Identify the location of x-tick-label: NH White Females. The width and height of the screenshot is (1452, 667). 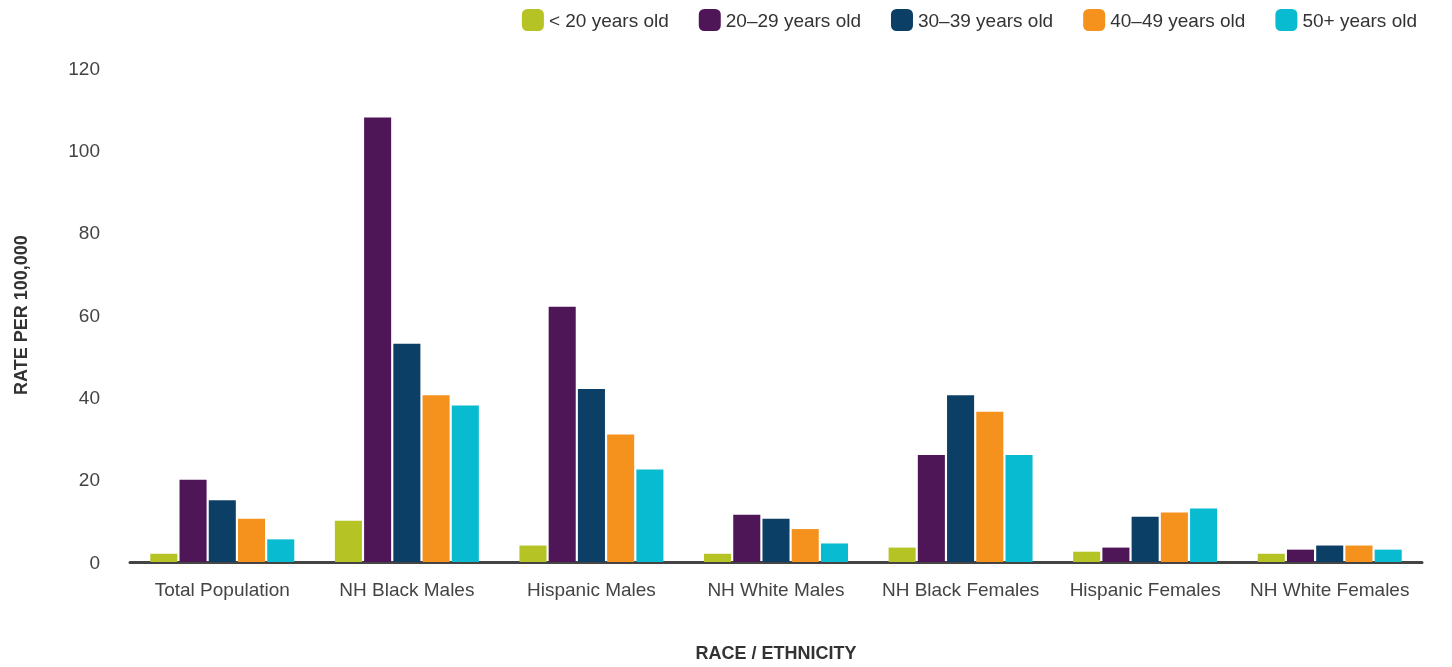
(1330, 589).